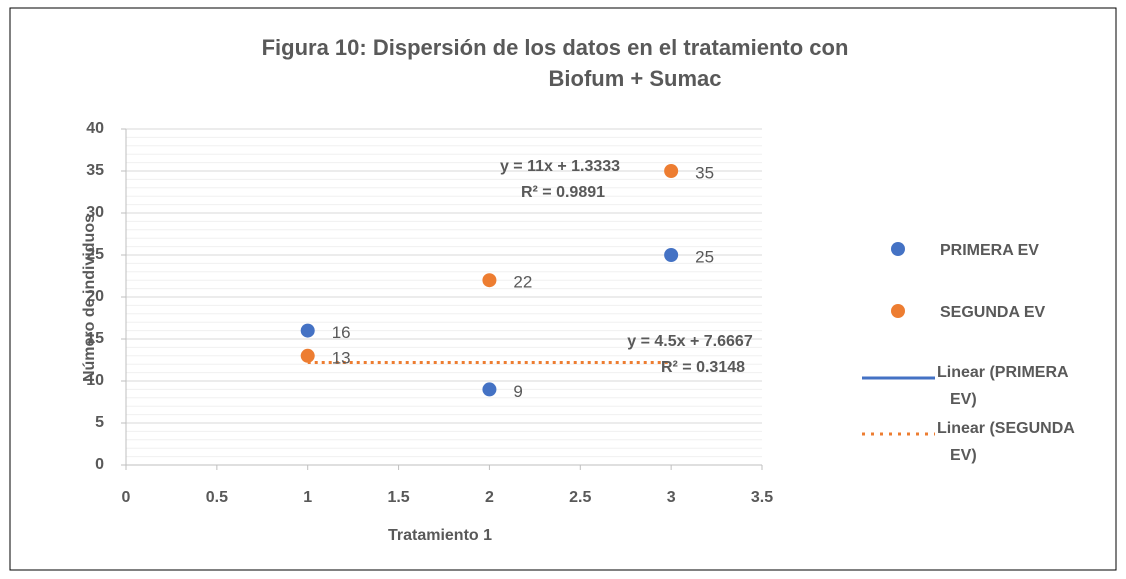  I want to click on y-tick-label: 10, so click(95, 380).